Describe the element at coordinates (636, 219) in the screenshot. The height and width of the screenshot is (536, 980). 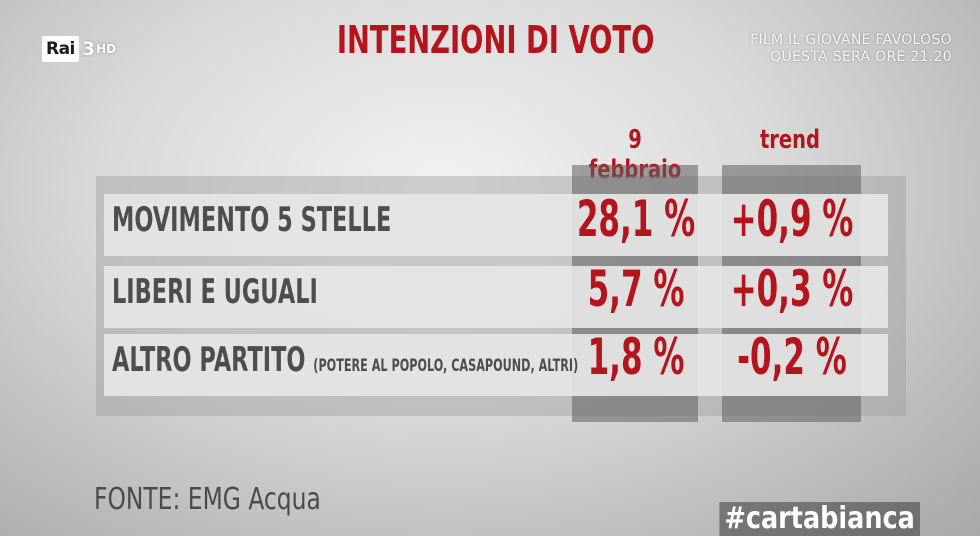
I see `value-date: 28,1 %` at that location.